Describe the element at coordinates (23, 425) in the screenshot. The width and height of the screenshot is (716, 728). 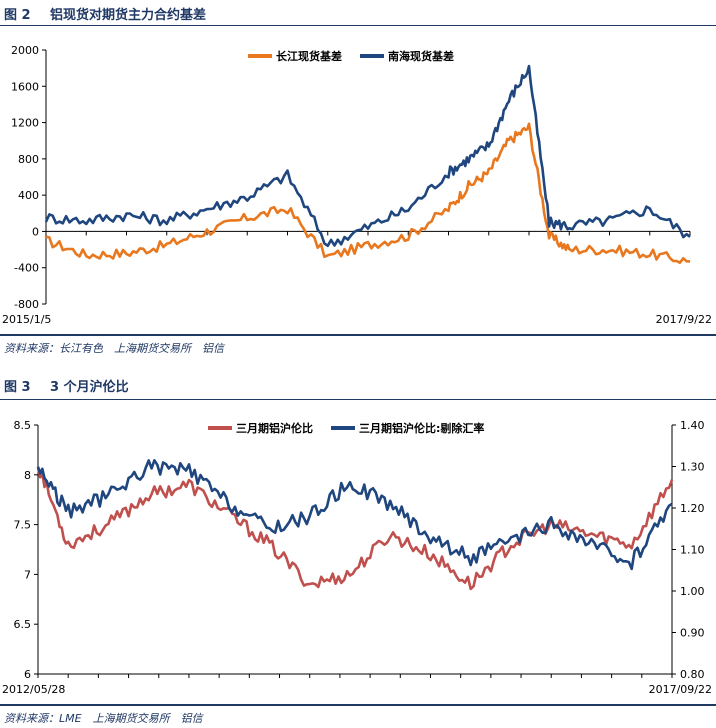
I see `chart2-y-tick-label-6: 8.5` at that location.